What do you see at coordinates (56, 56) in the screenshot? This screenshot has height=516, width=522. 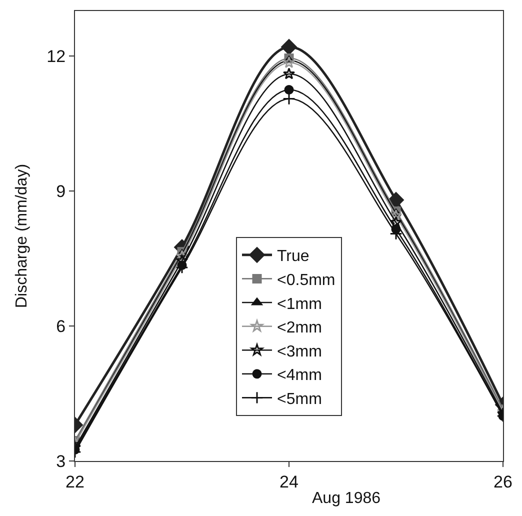 I see `y-tick-label: 12` at bounding box center [56, 56].